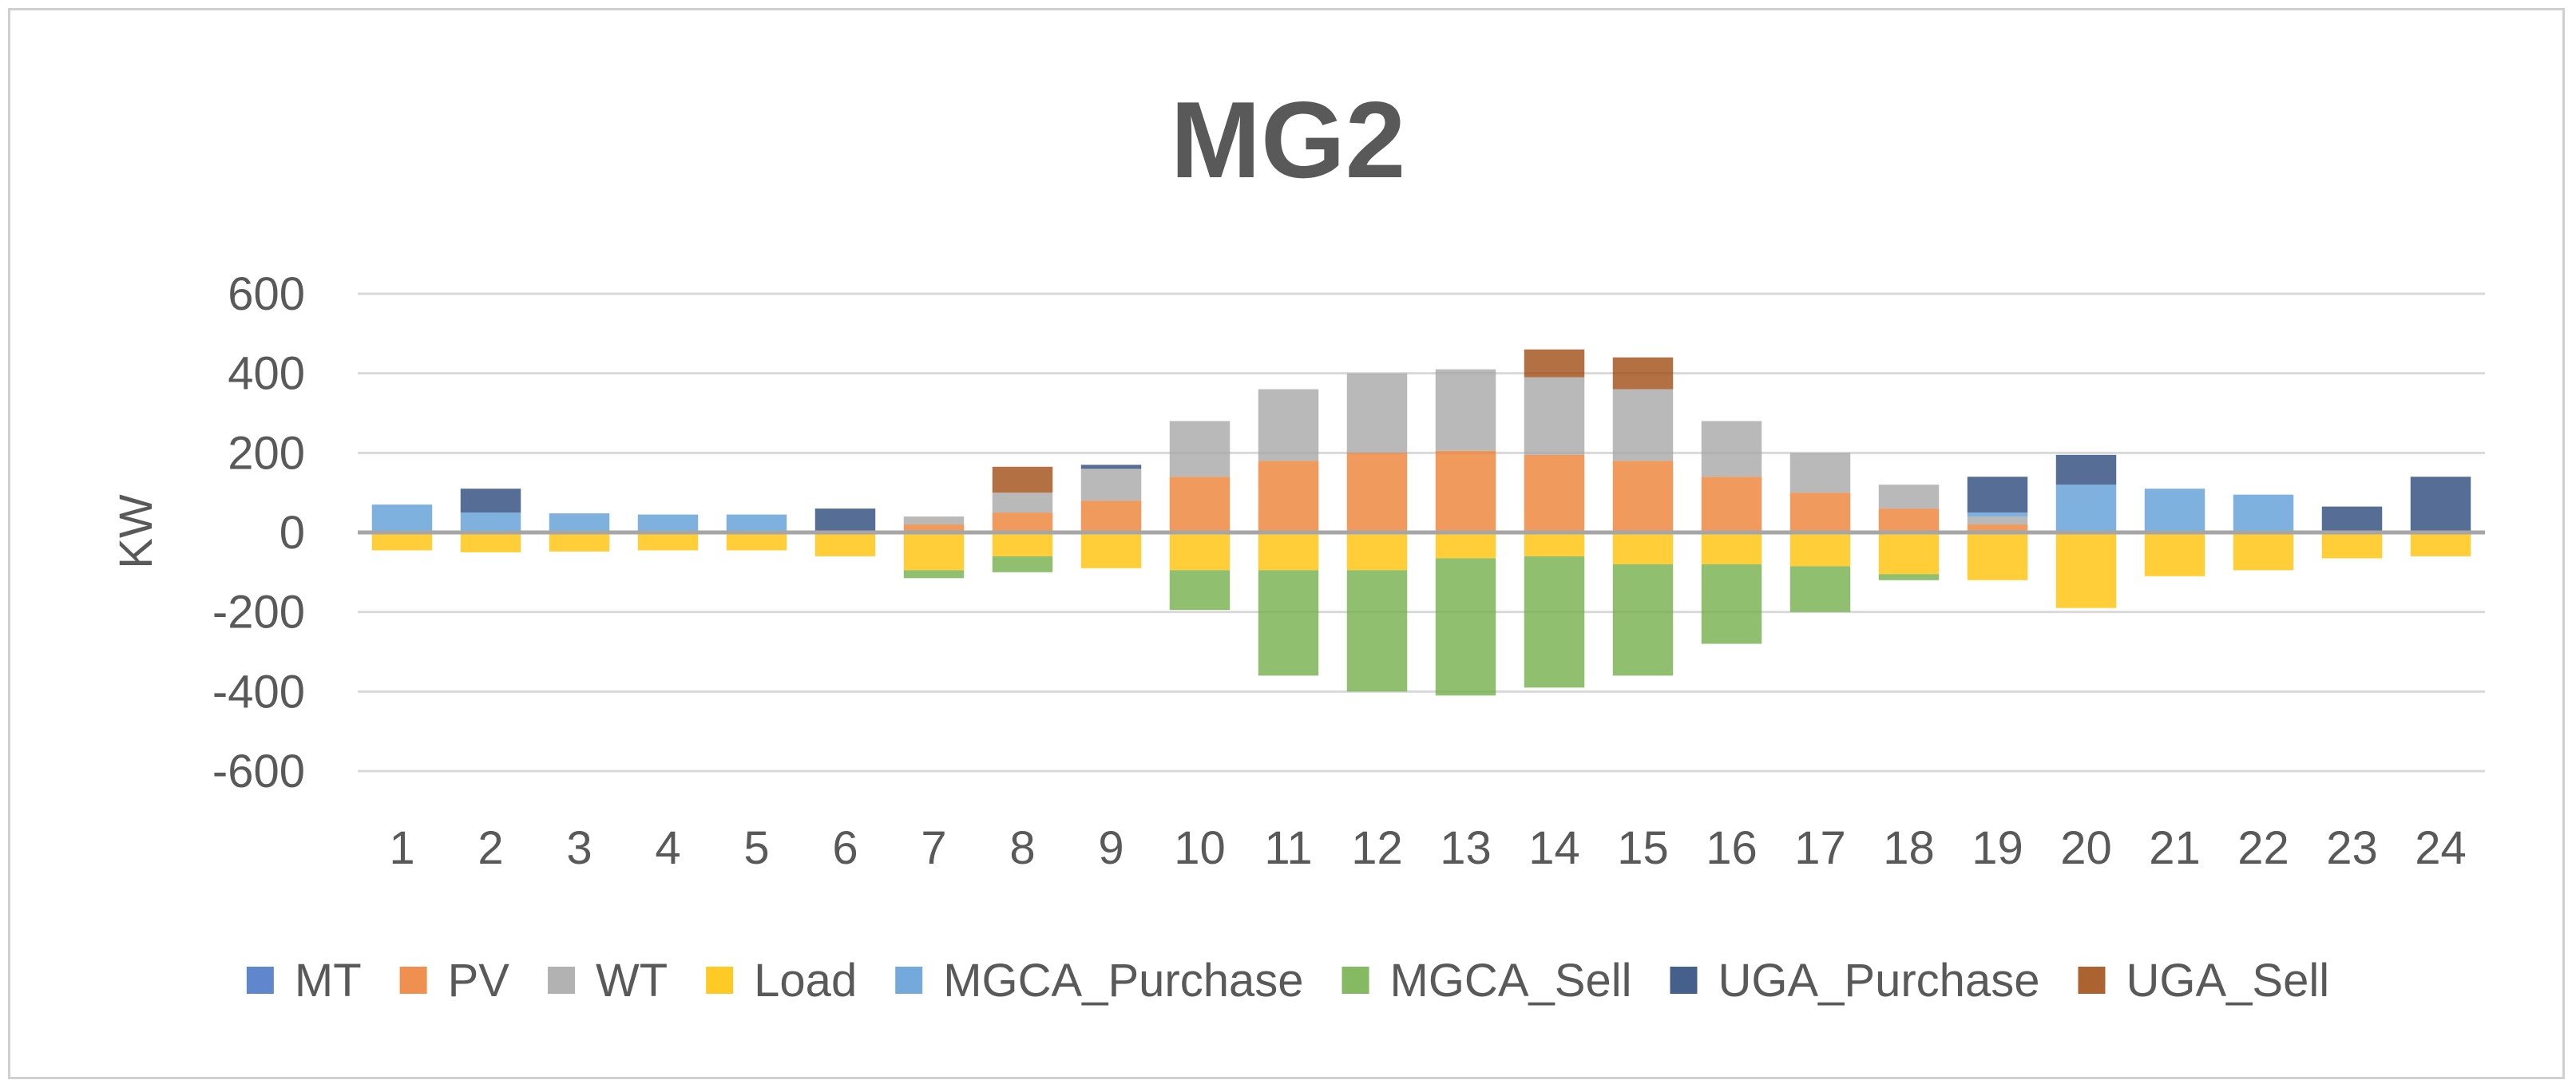 The height and width of the screenshot is (1092, 2576). Describe the element at coordinates (1427, 848) in the screenshot. I see `x-tick-labels: 1 2 3 4 5 6 7 8 9 10 11 12 13 14 15 16 17 18 19 20 21 22 23 24` at that location.